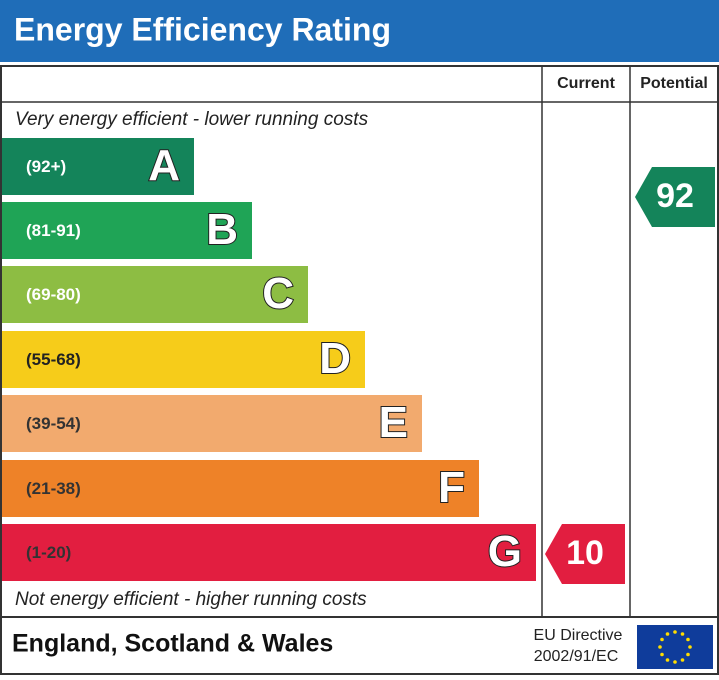  What do you see at coordinates (222, 229) in the screenshot?
I see `band-letter: B` at bounding box center [222, 229].